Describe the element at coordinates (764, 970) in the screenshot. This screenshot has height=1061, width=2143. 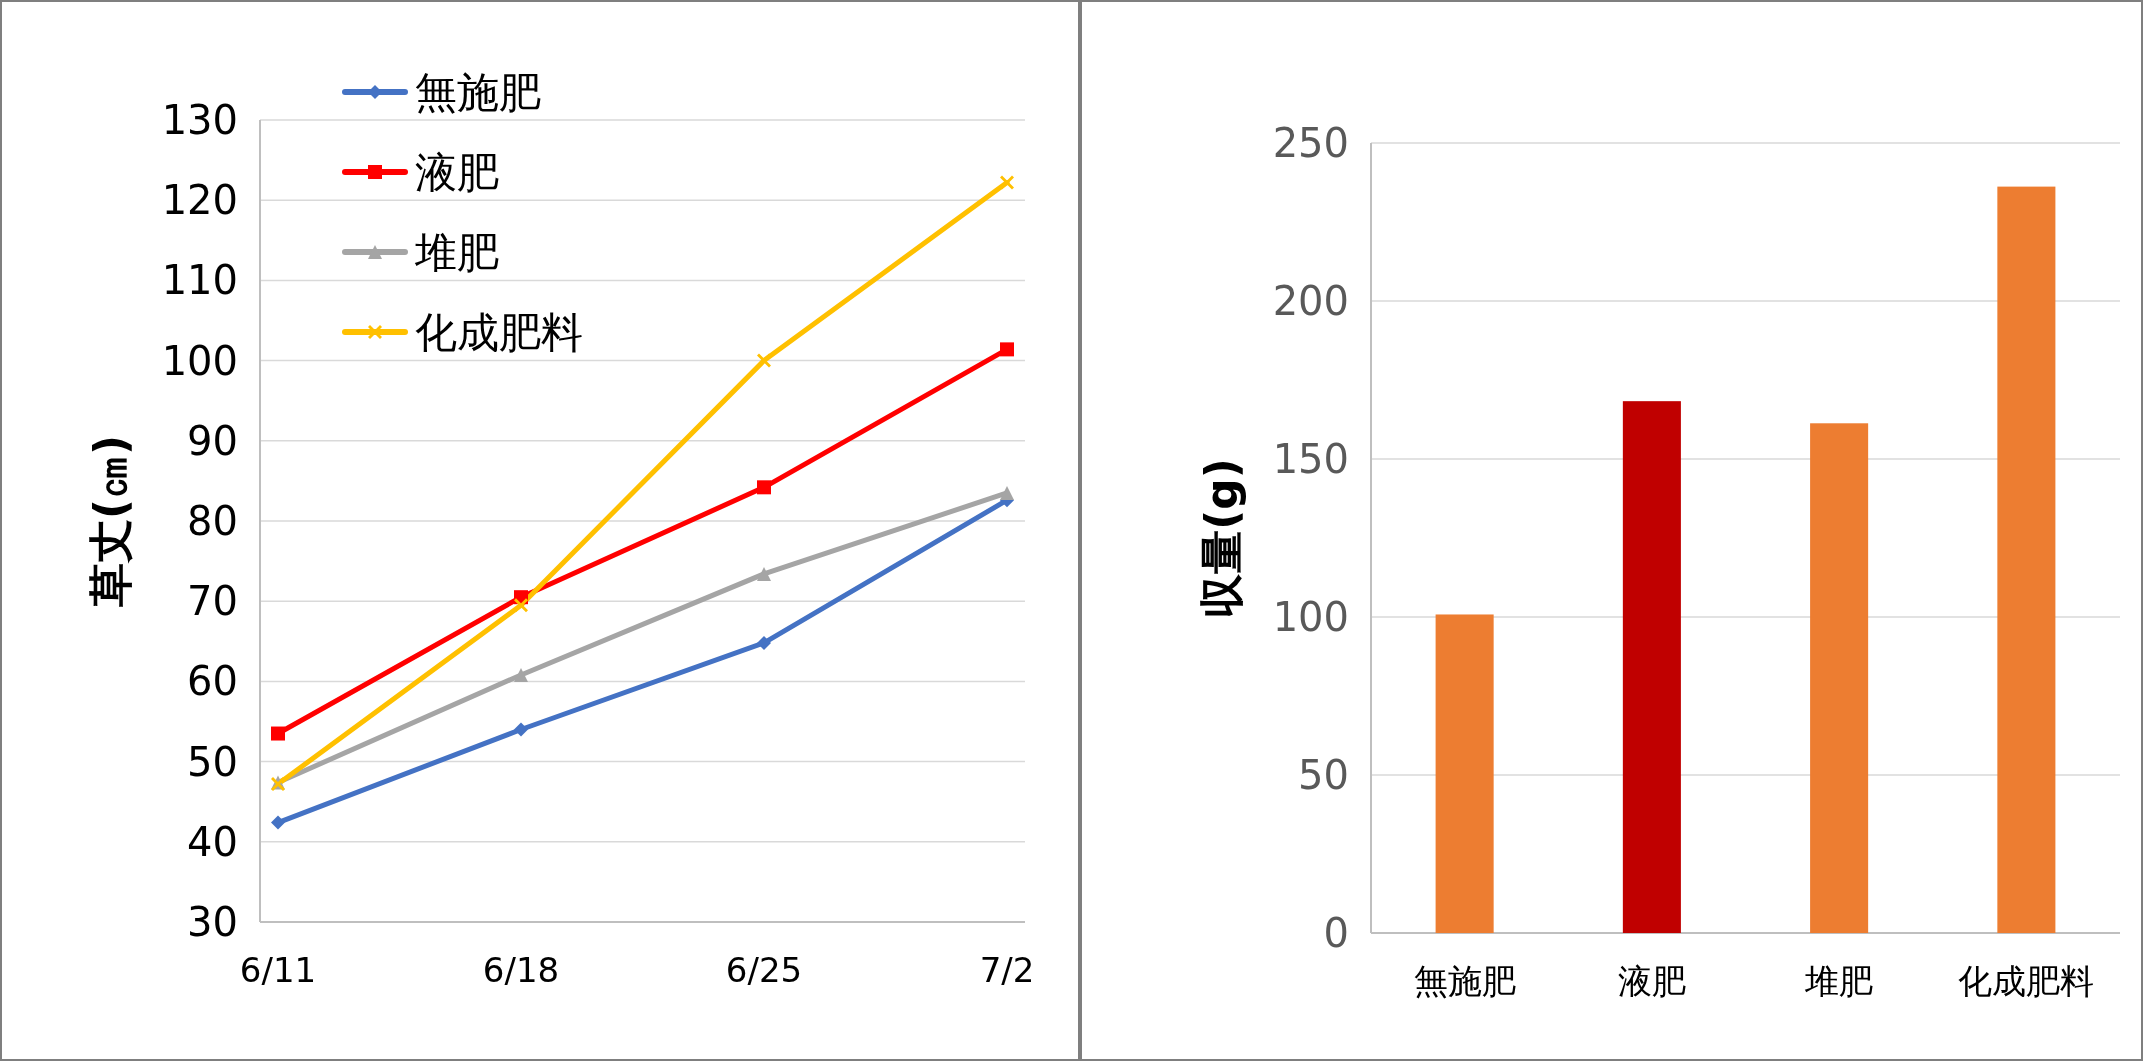
I see `x-tick-label: 6/25` at that location.